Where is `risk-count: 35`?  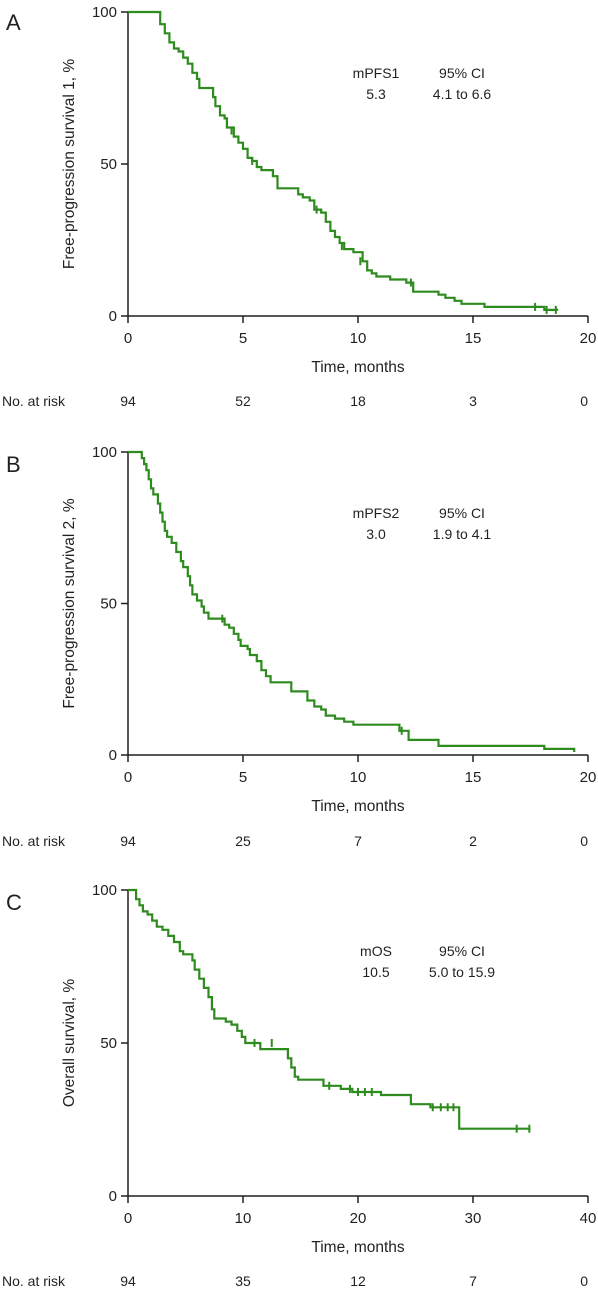 risk-count: 35 is located at coordinates (243, 1281).